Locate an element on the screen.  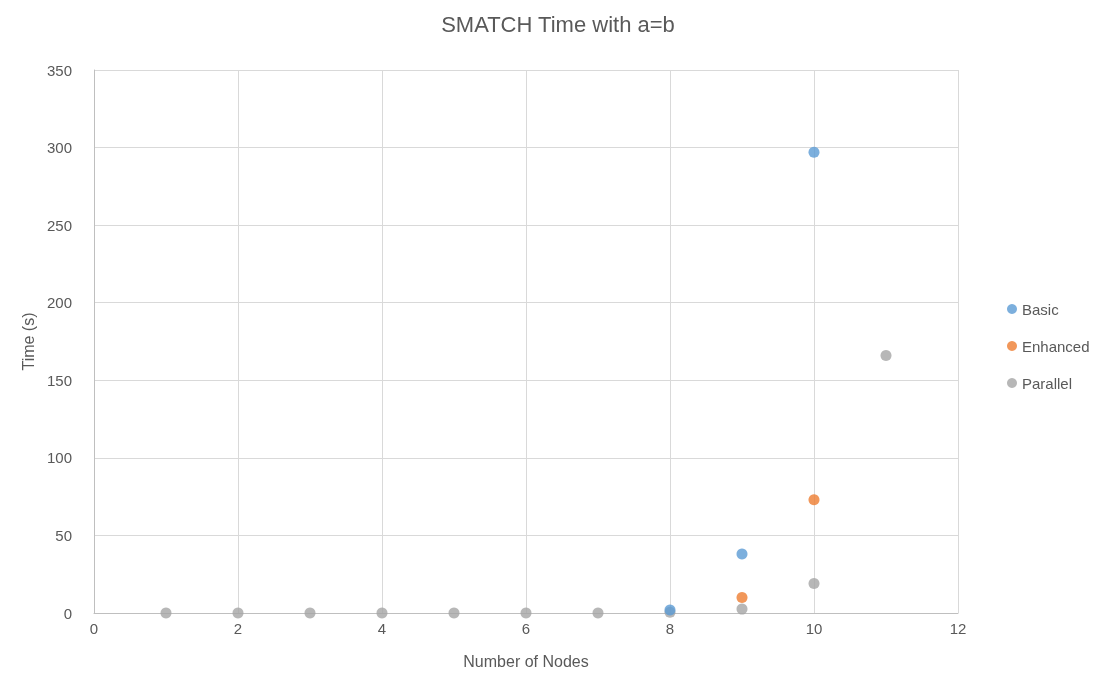
x-tick-label: 0 is located at coordinates (94, 628).